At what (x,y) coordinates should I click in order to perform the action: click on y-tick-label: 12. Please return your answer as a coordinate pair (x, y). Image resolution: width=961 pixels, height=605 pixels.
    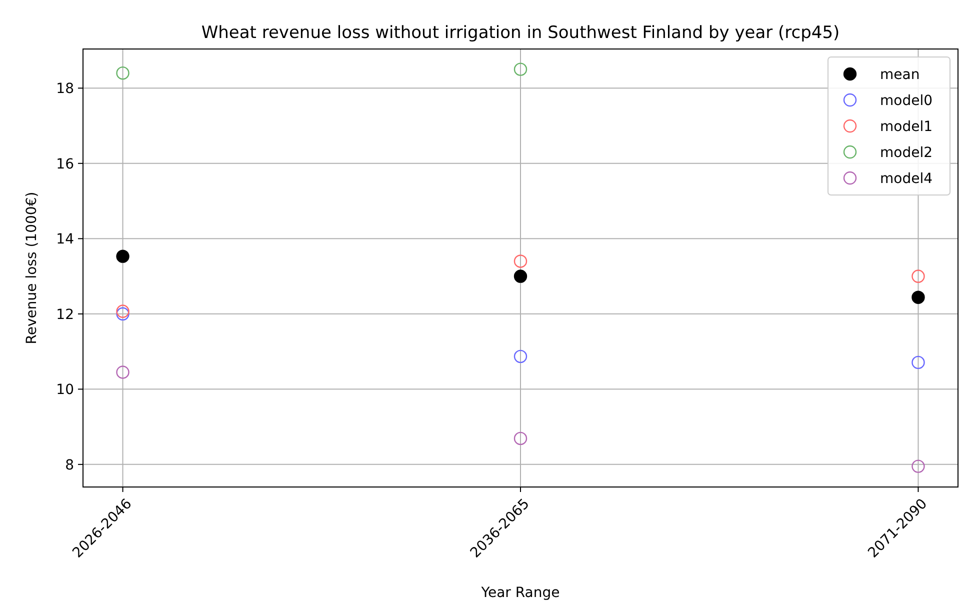
    Looking at the image, I should click on (65, 314).